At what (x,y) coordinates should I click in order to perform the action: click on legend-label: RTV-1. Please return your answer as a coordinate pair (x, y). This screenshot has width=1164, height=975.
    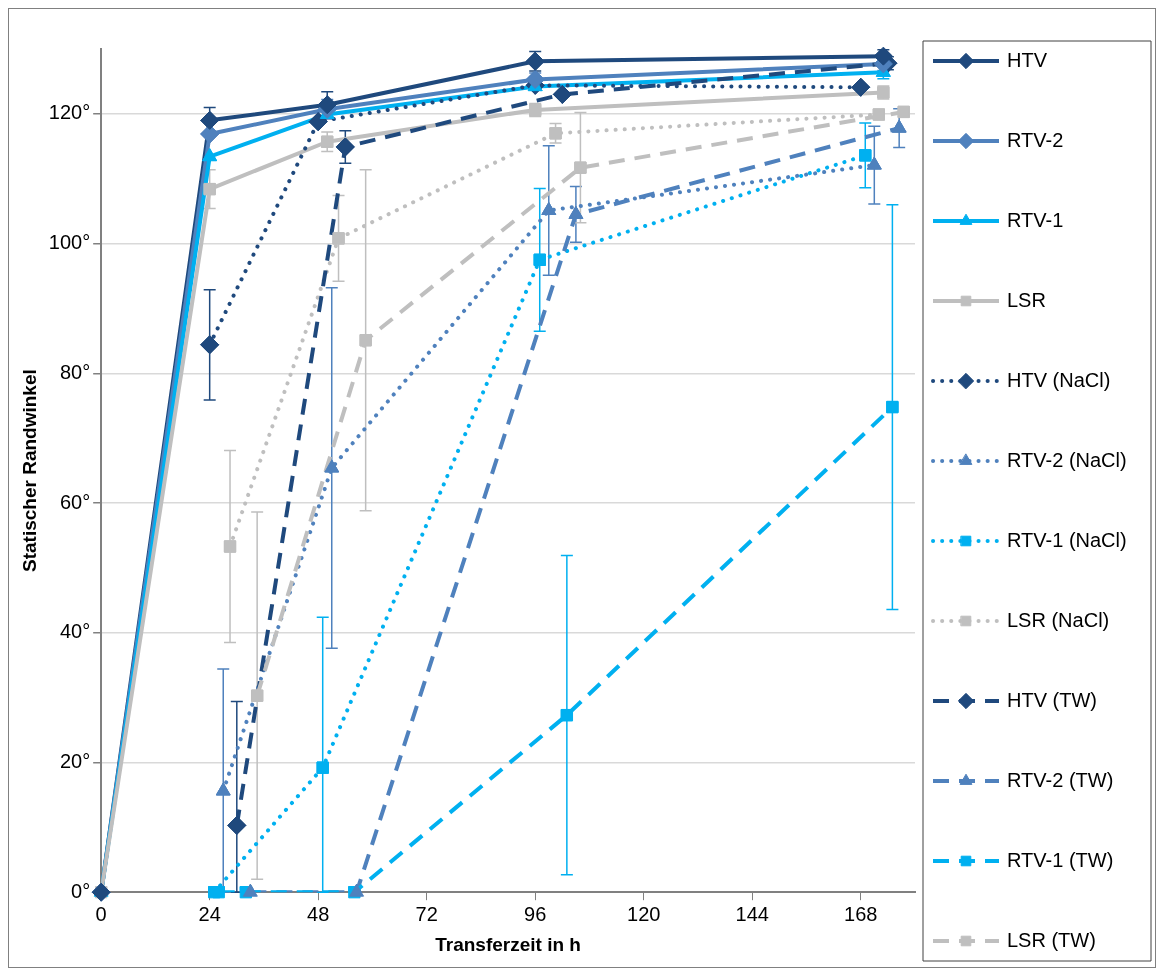
    Looking at the image, I should click on (1035, 219).